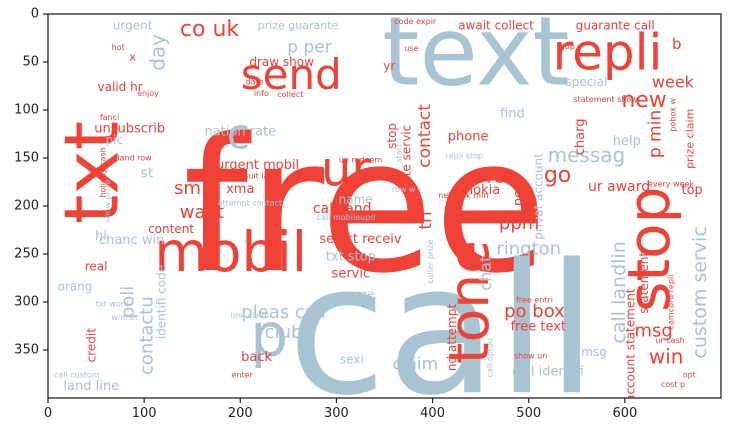 Image resolution: width=732 pixels, height=437 pixels. What do you see at coordinates (358, 294) in the screenshot?
I see `word-game: game` at bounding box center [358, 294].